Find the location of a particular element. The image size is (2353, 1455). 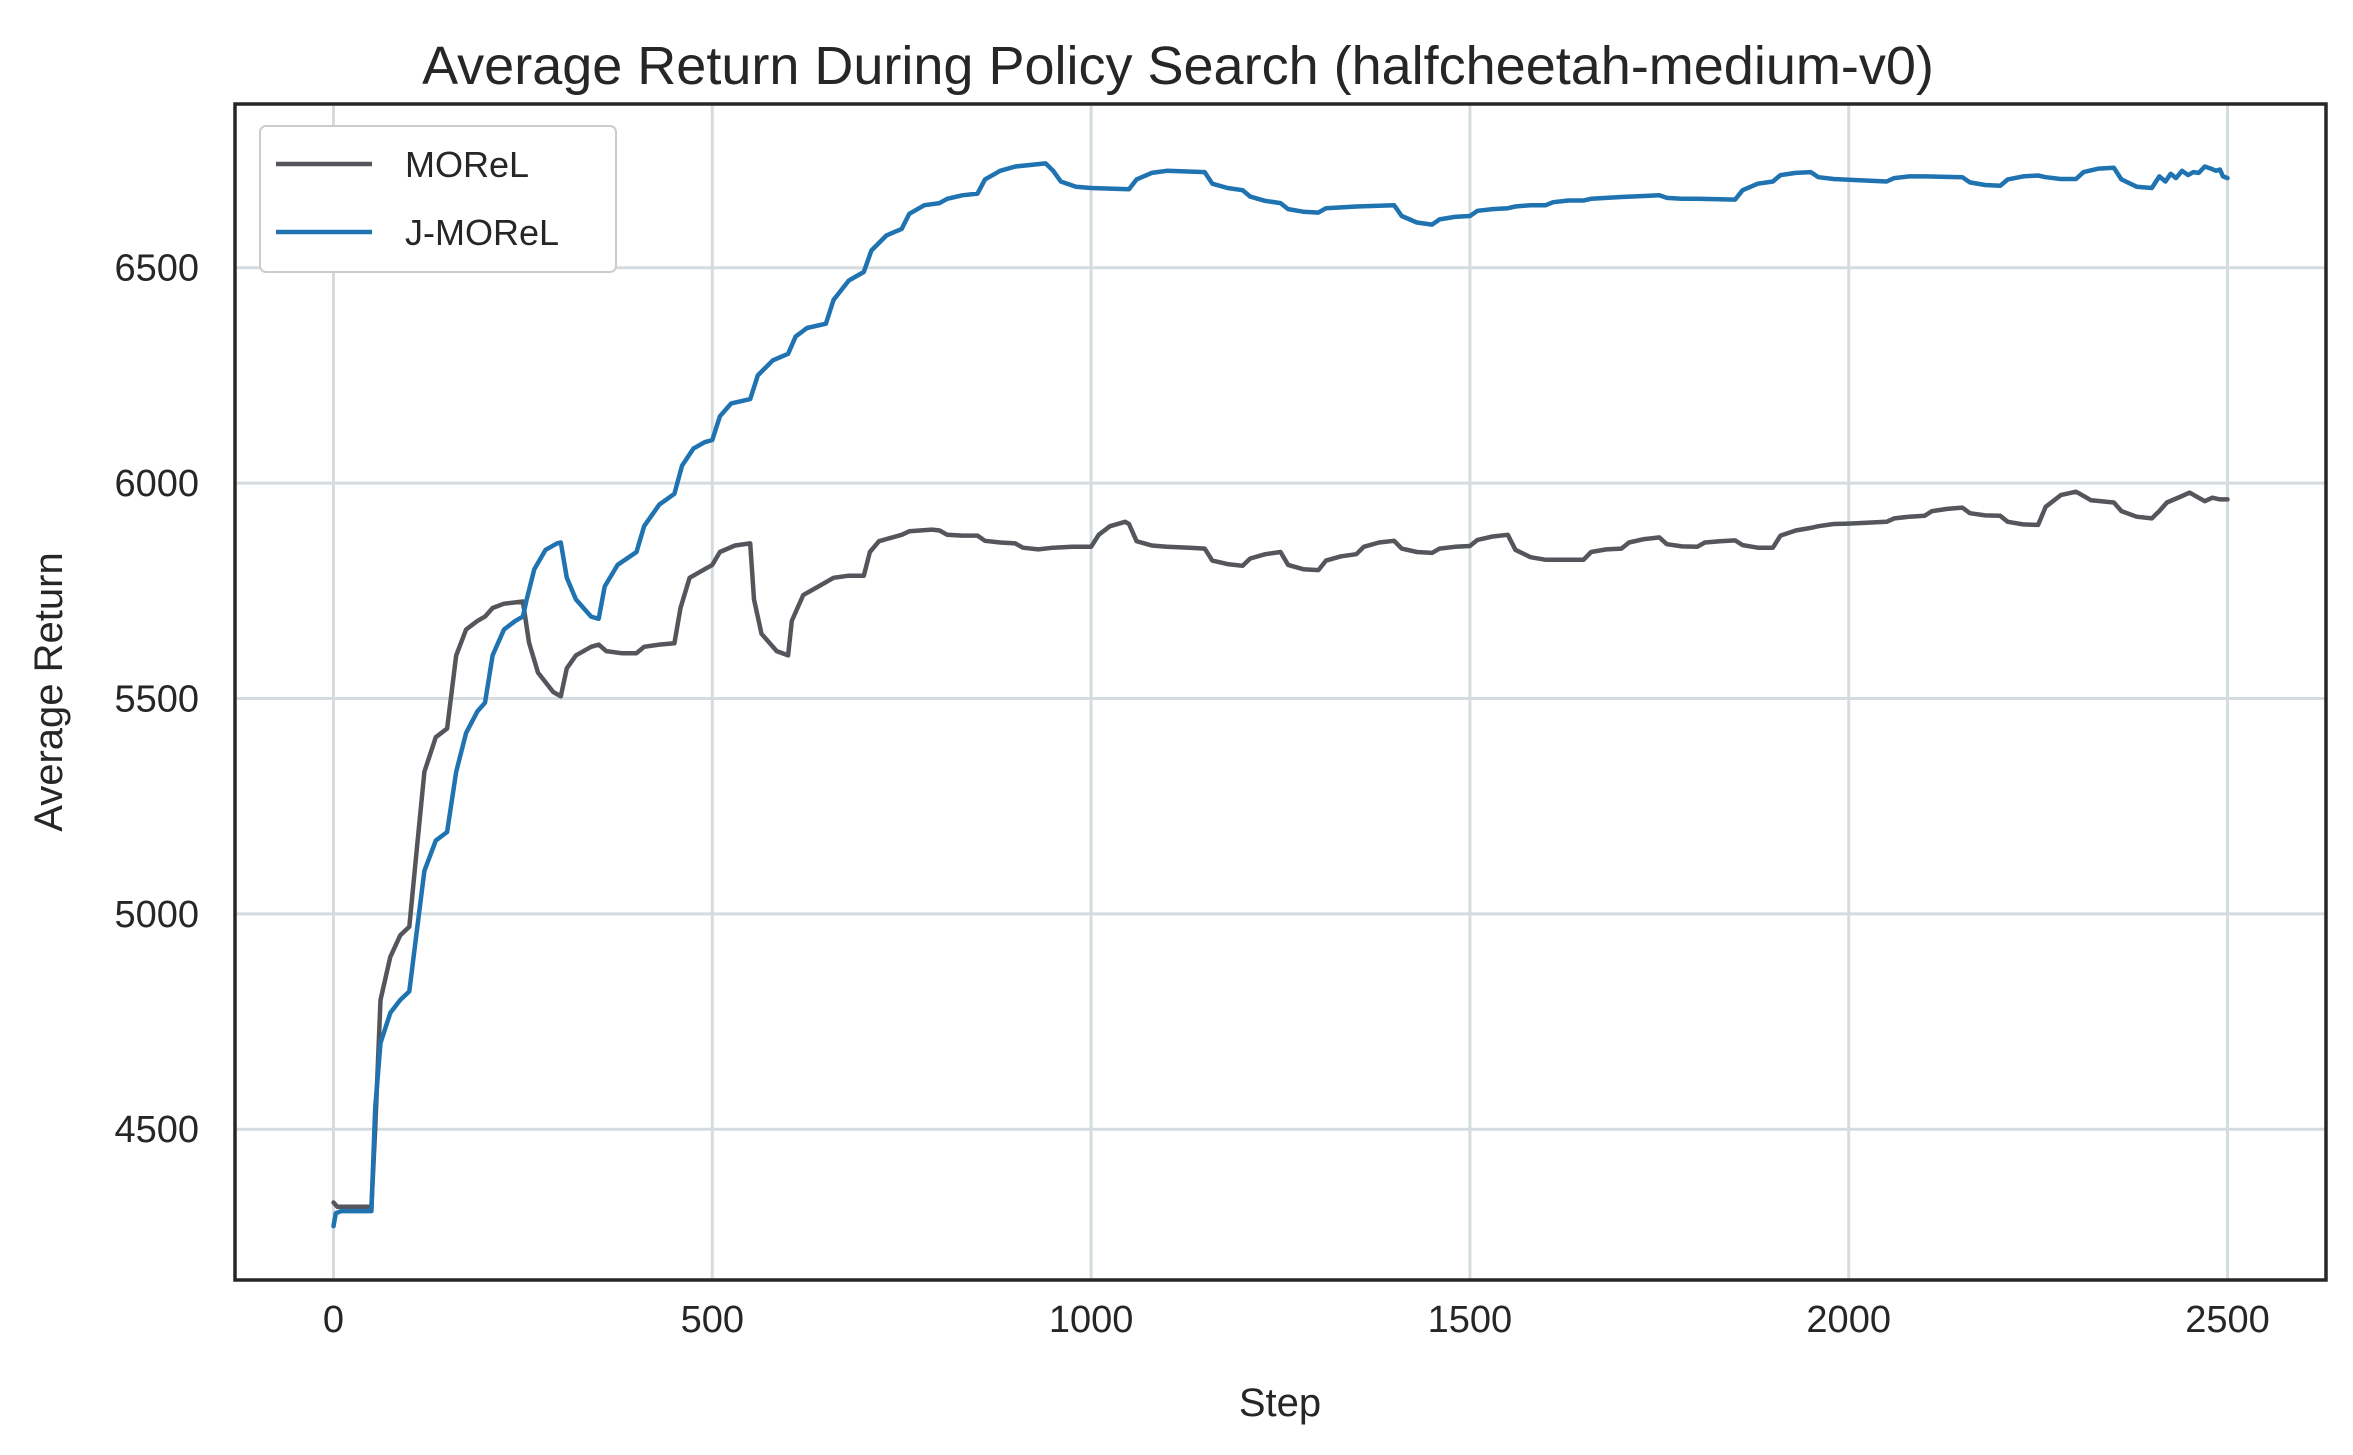

y-axis-label: Average Return is located at coordinates (49, 691).